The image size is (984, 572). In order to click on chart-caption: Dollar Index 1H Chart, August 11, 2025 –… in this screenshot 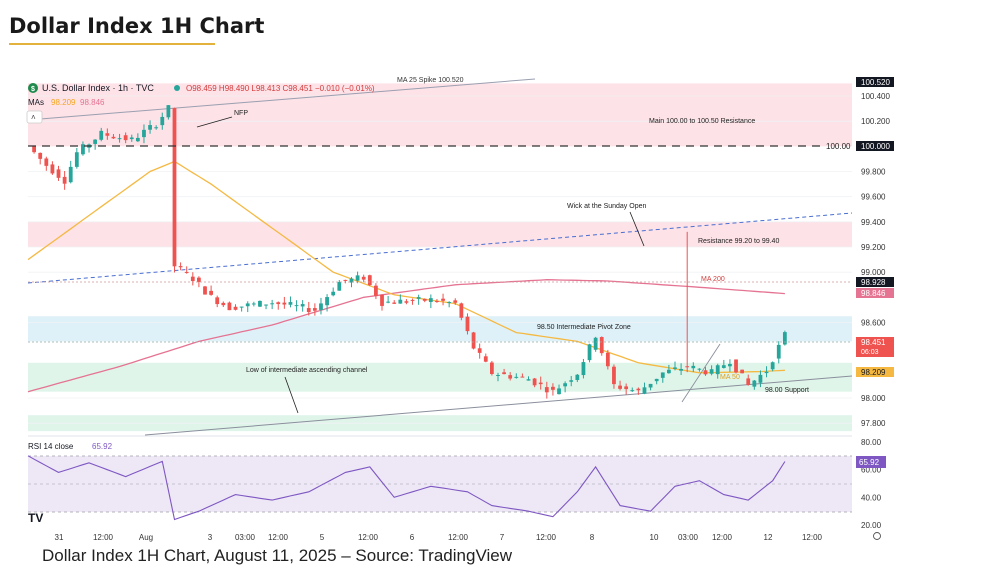, I will do `click(277, 555)`.